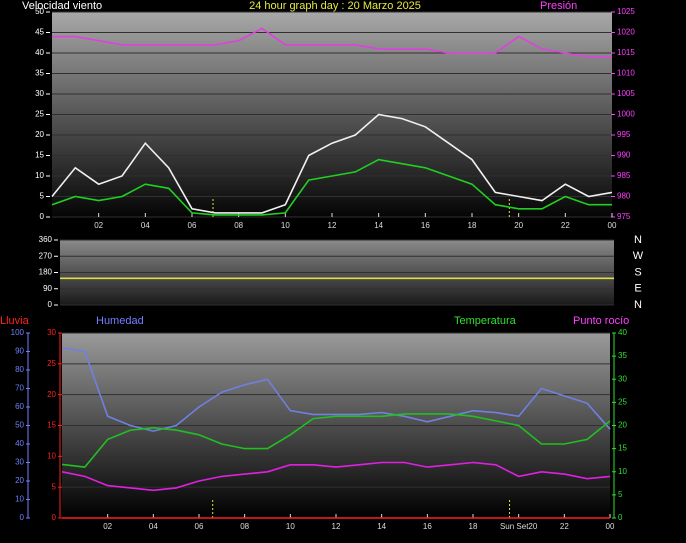 The width and height of the screenshot is (686, 543). Describe the element at coordinates (18, 332) in the screenshot. I see `y-tick-label: 100` at that location.